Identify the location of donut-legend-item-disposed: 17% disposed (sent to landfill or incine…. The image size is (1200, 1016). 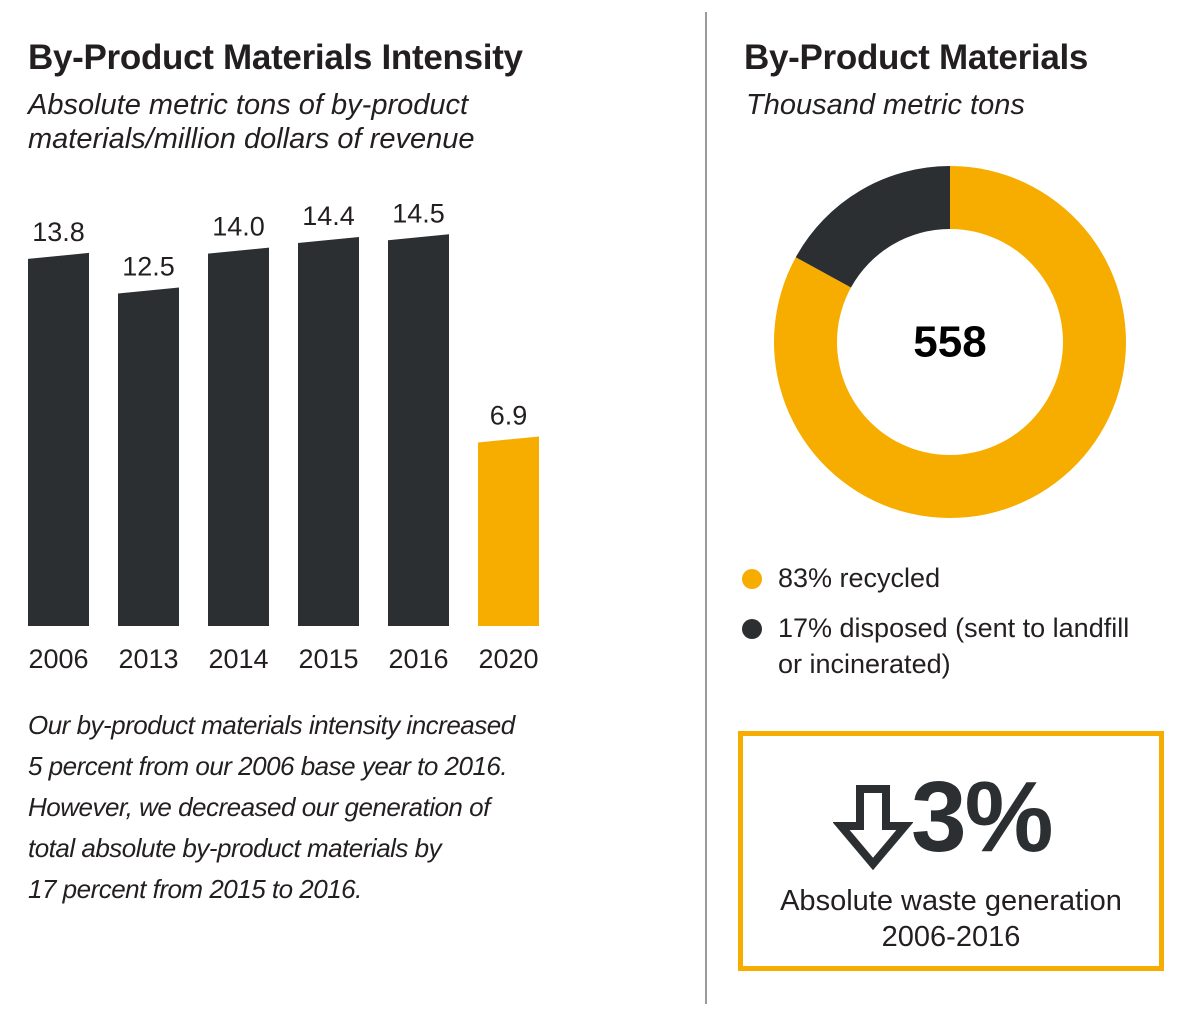
(962, 646).